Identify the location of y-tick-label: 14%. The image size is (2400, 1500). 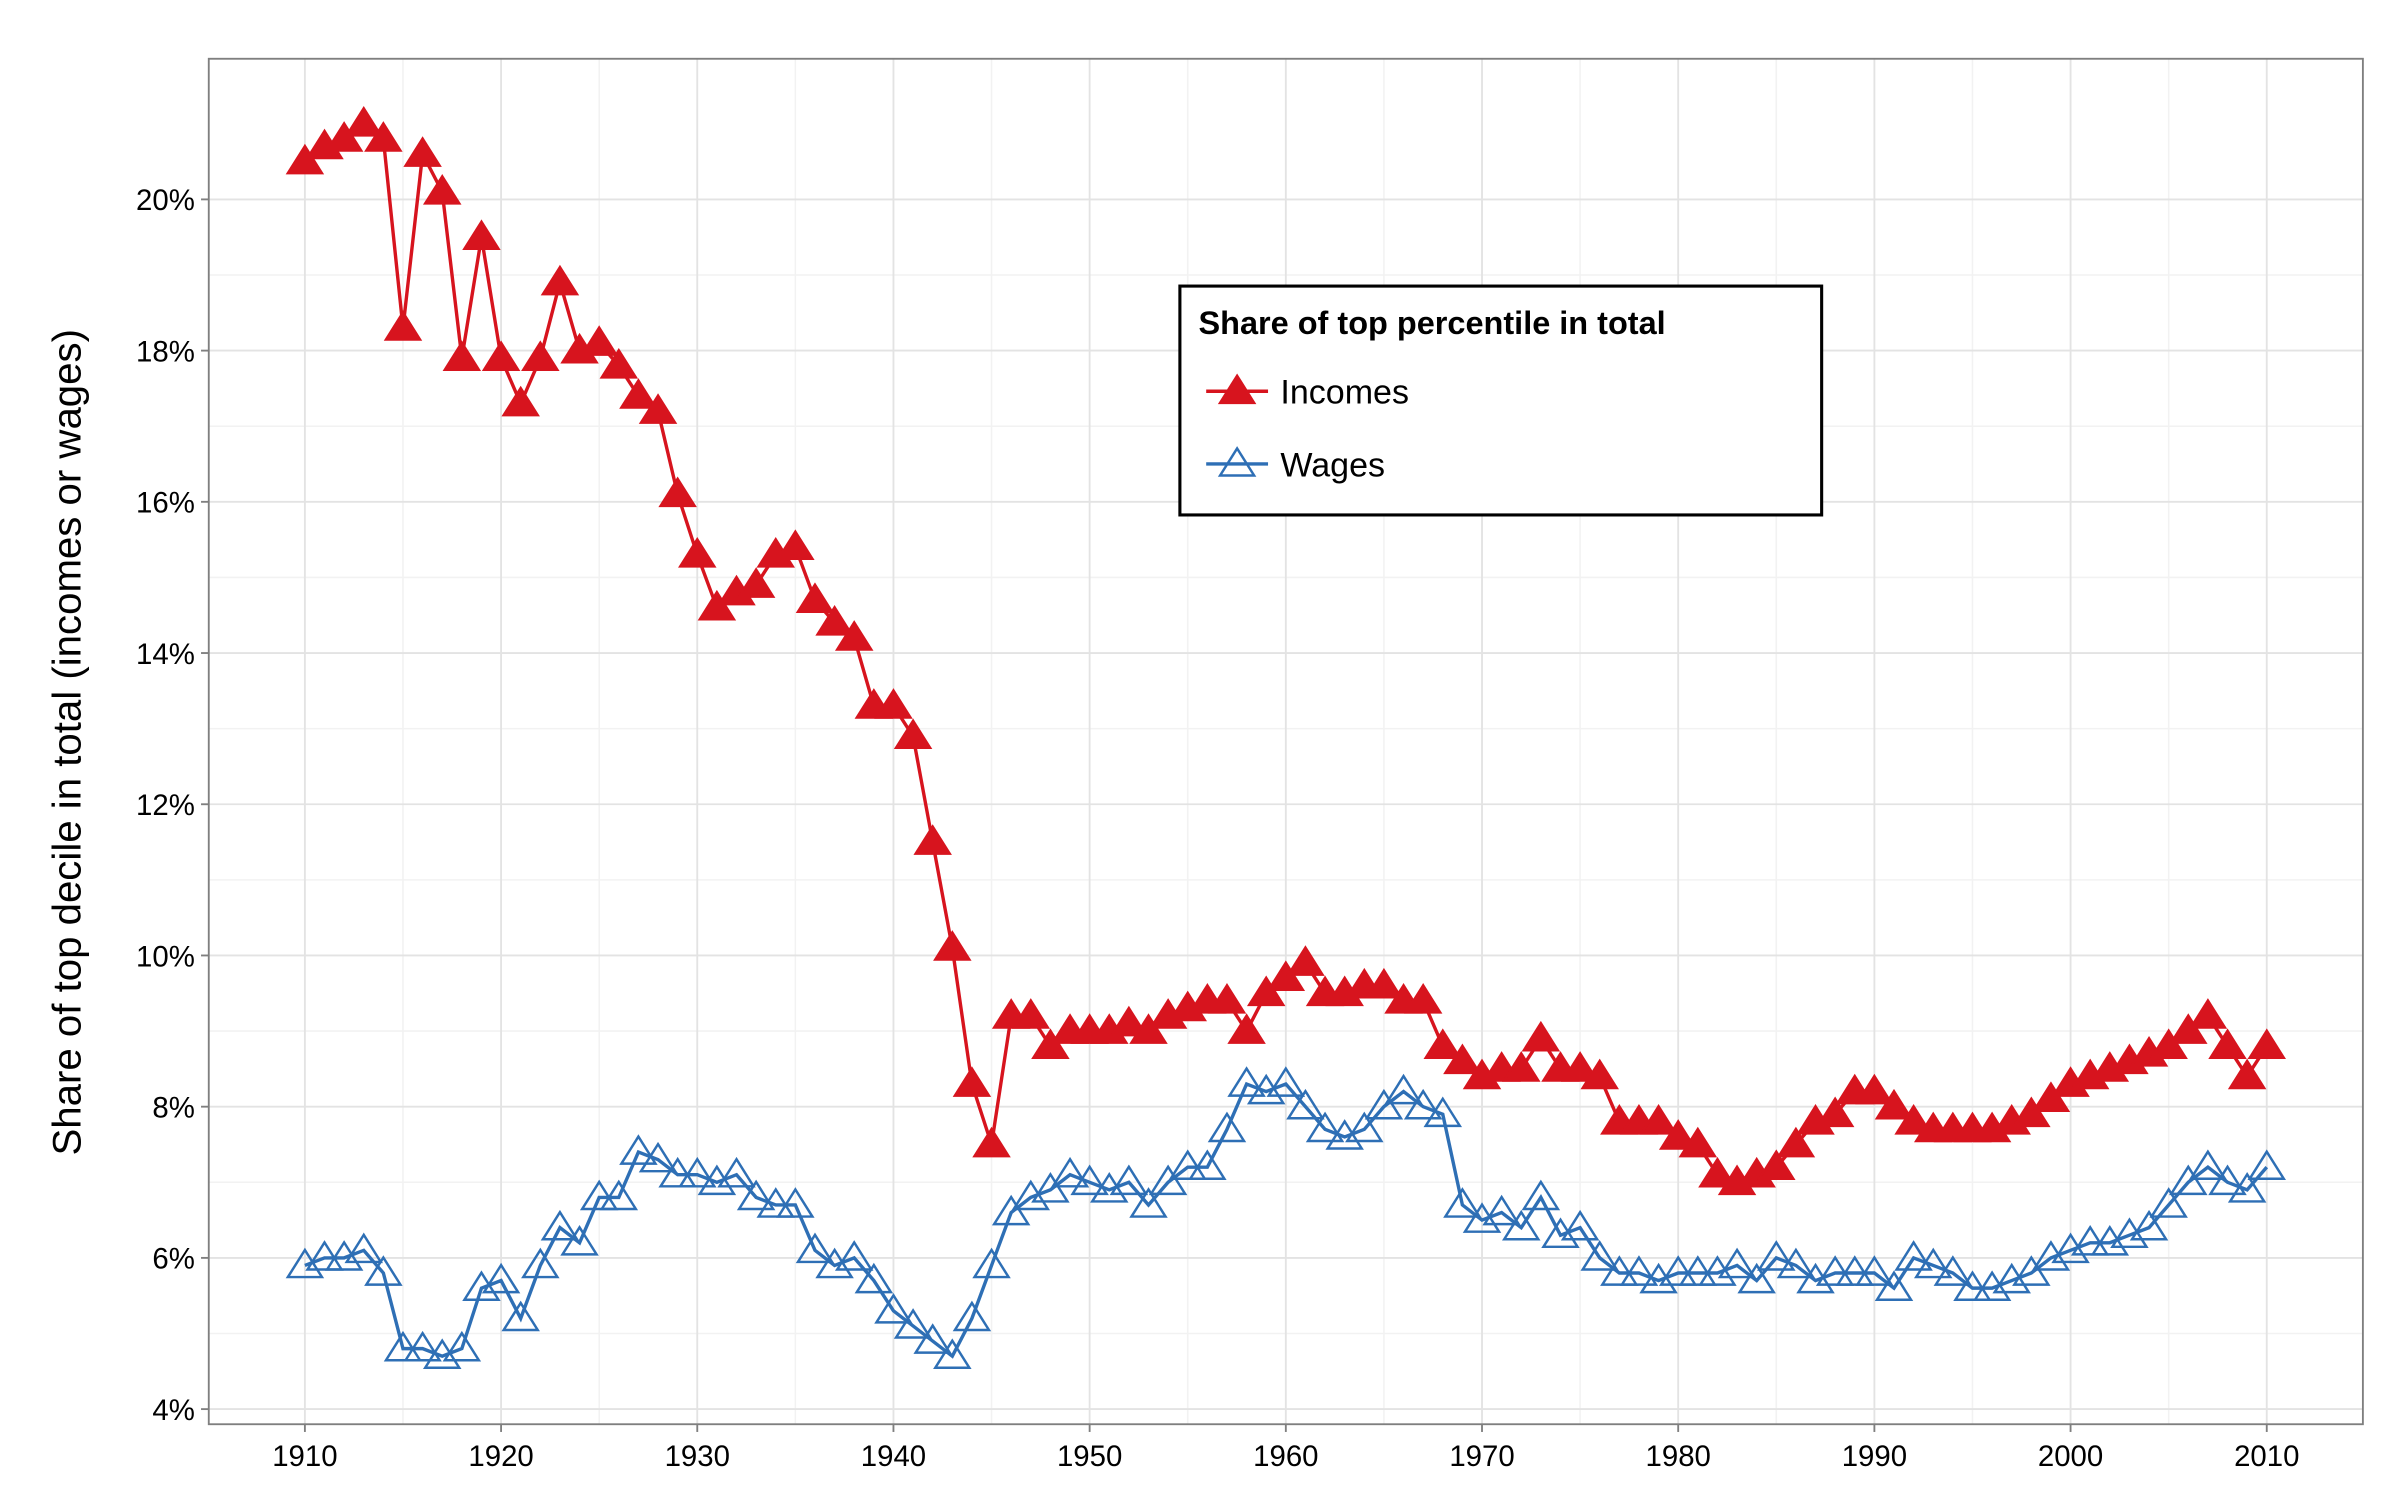
(165, 654).